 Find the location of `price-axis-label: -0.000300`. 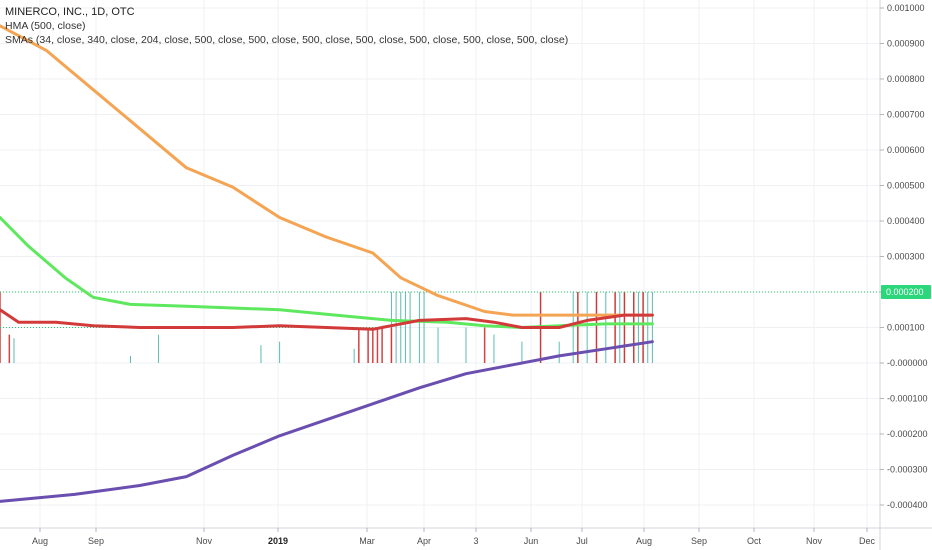

price-axis-label: -0.000300 is located at coordinates (907, 470).